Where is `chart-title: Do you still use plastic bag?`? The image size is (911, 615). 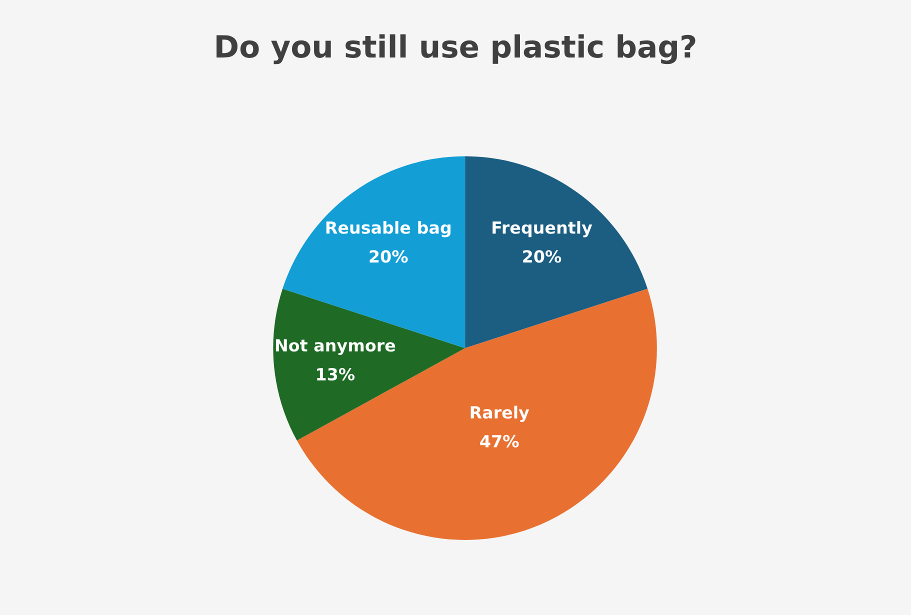
chart-title: Do you still use plastic bag? is located at coordinates (456, 49).